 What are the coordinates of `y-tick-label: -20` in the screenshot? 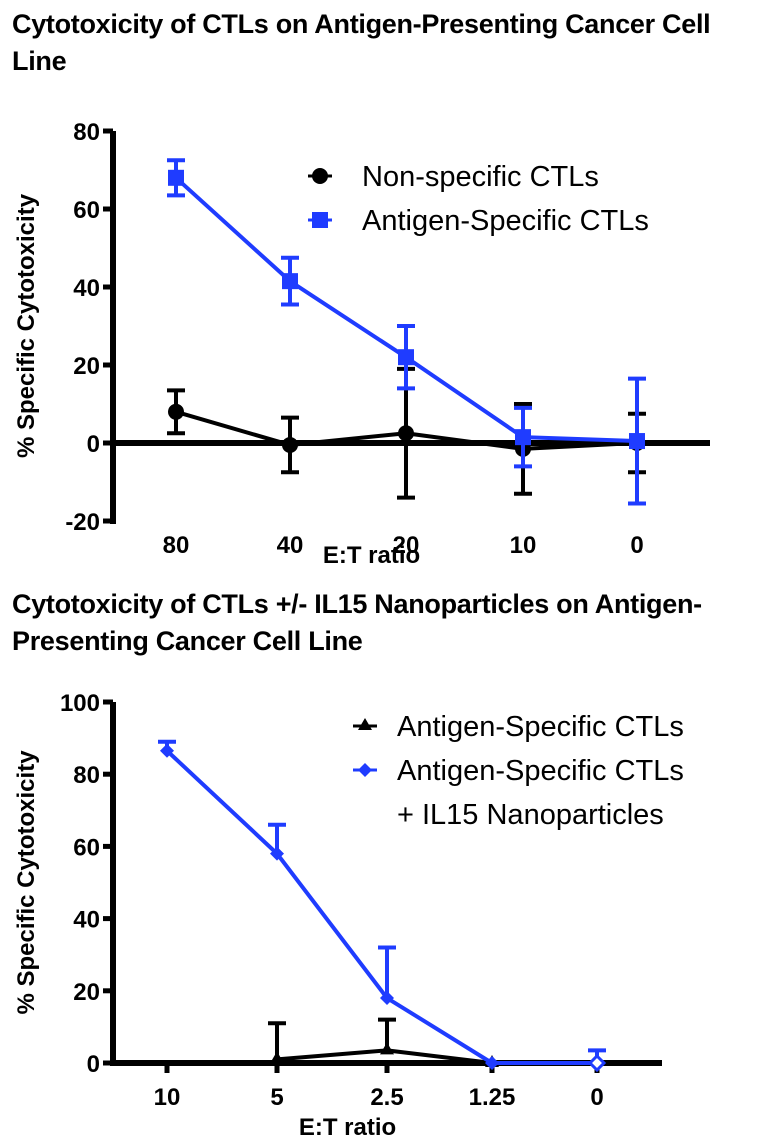 It's located at (82, 522).